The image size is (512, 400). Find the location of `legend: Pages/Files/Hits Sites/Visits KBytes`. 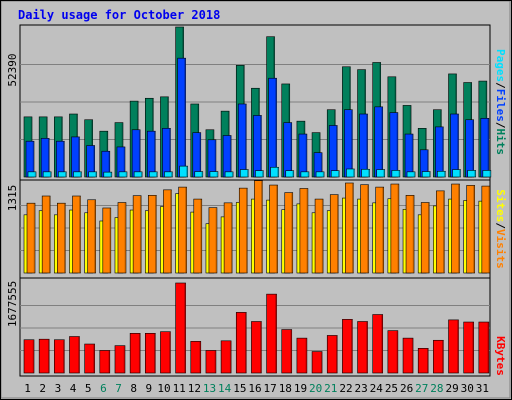

legend: Pages/Files/Hits Sites/Visits KBytes is located at coordinates (500, 212).